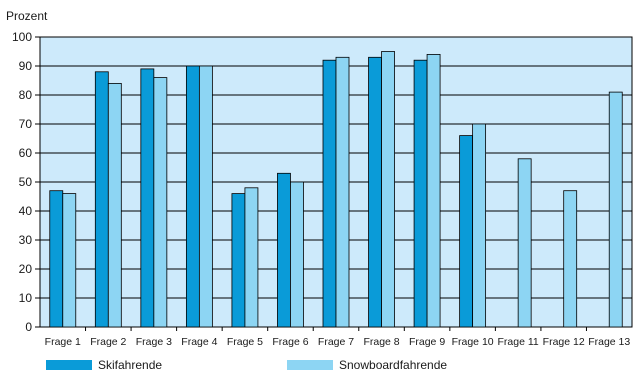 The image size is (643, 374). What do you see at coordinates (69, 365) in the screenshot?
I see `legend-swatch-skifahrende` at bounding box center [69, 365].